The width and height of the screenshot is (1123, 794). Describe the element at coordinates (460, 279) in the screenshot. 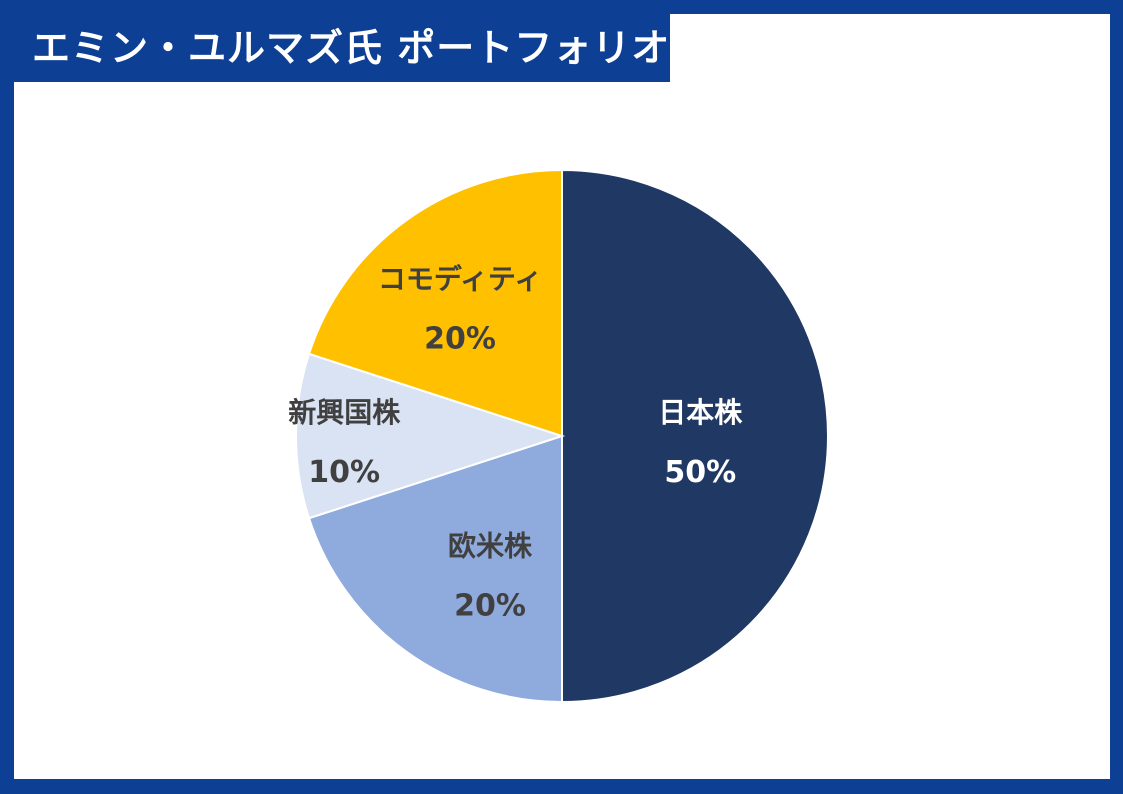

I see `slice-category-label: コモディティ` at that location.